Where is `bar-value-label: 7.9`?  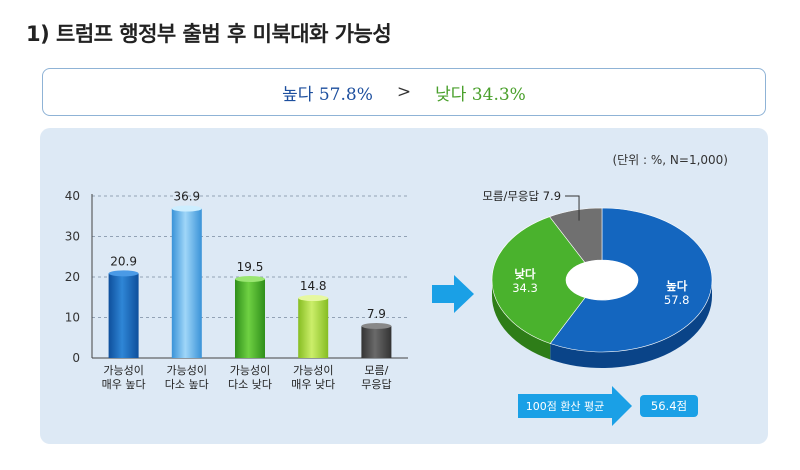 bar-value-label: 7.9 is located at coordinates (376, 314).